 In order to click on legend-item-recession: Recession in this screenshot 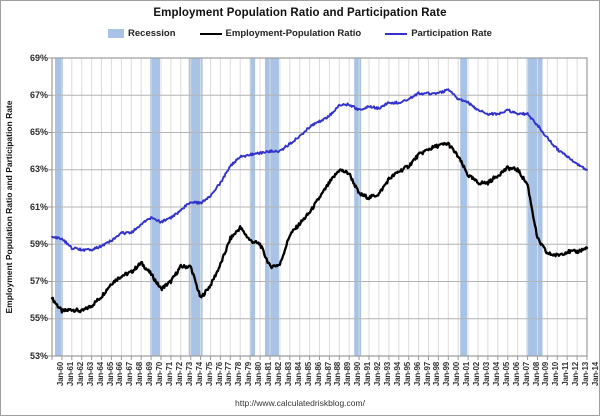, I will do `click(142, 33)`.